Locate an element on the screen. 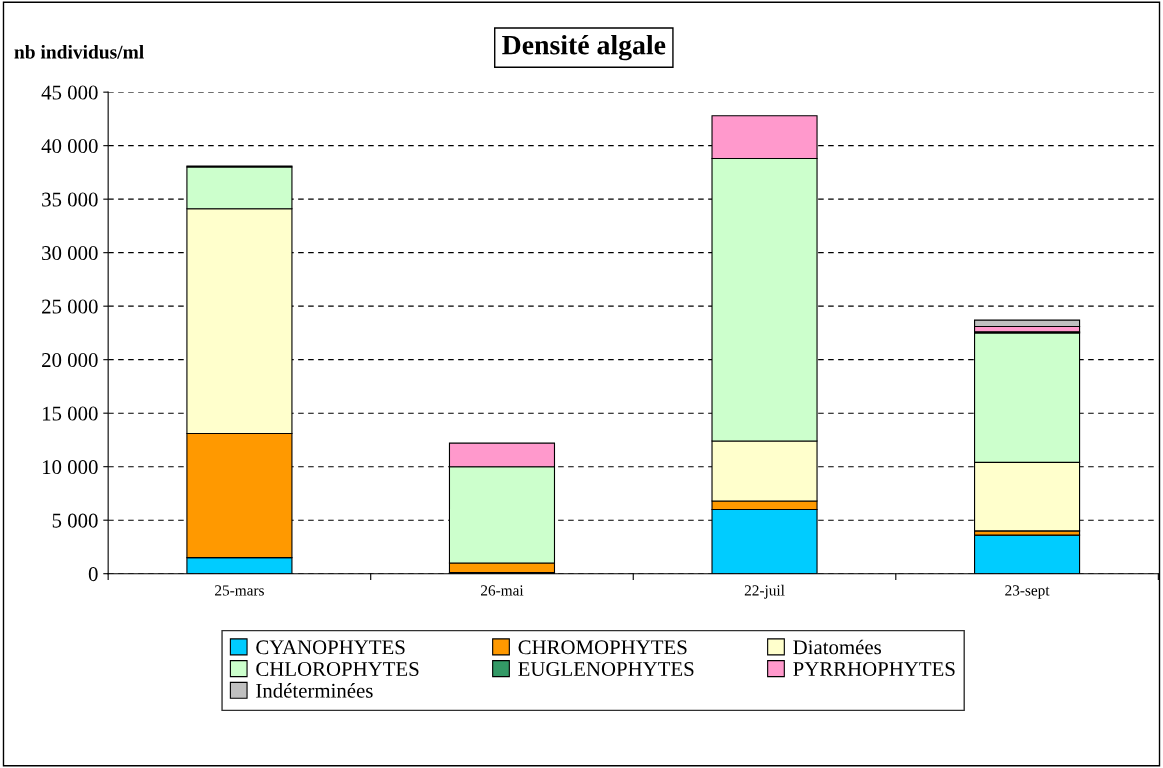 Image resolution: width=1163 pixels, height=768 pixels. legend-label: CHROMOPHYTES is located at coordinates (602, 647).